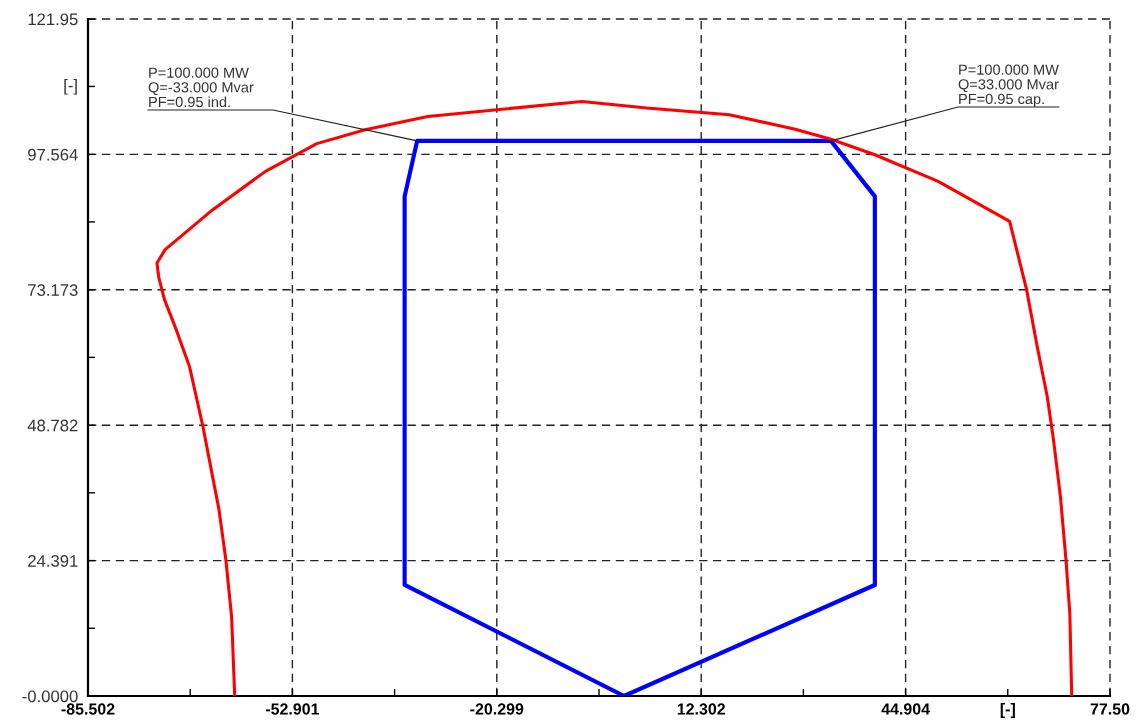 This screenshot has height=722, width=1137. I want to click on x-tick-label: -52.901, so click(292, 709).